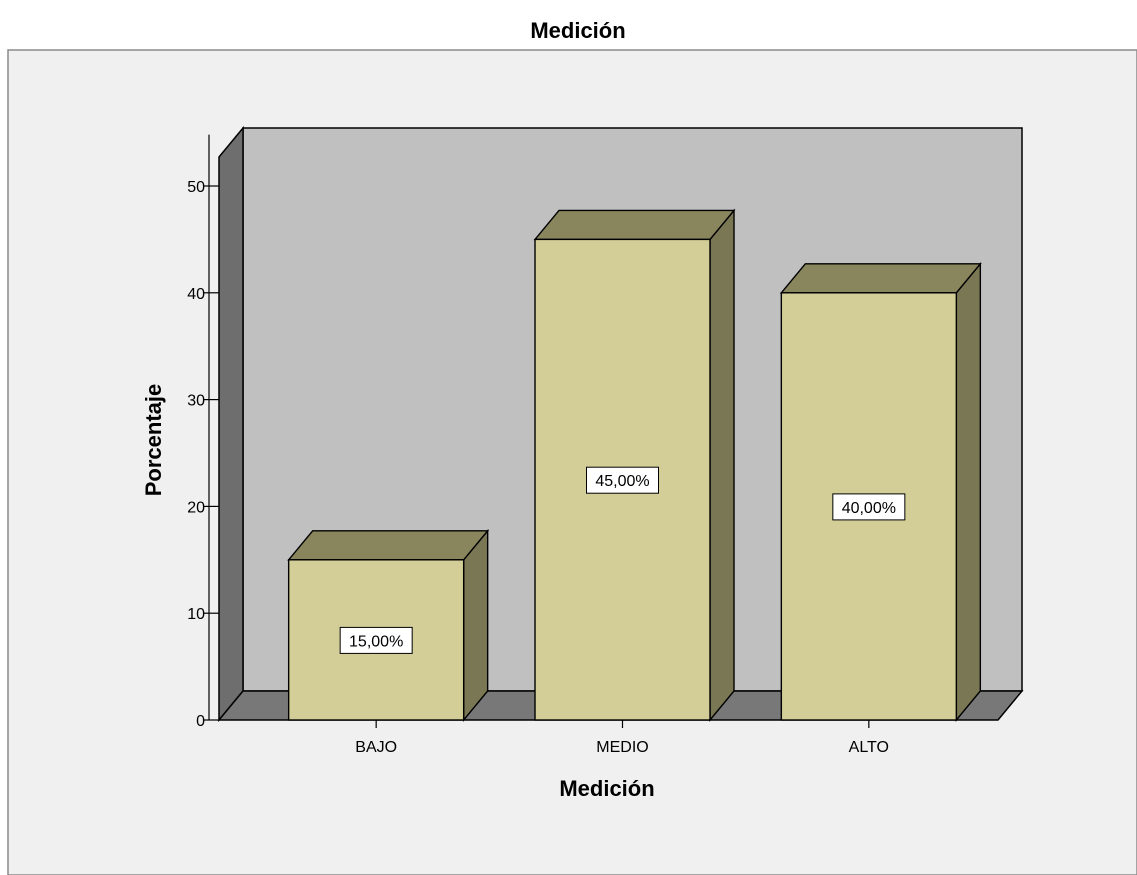 The height and width of the screenshot is (875, 1137). I want to click on bar-alto: 40,00%, so click(880, 491).